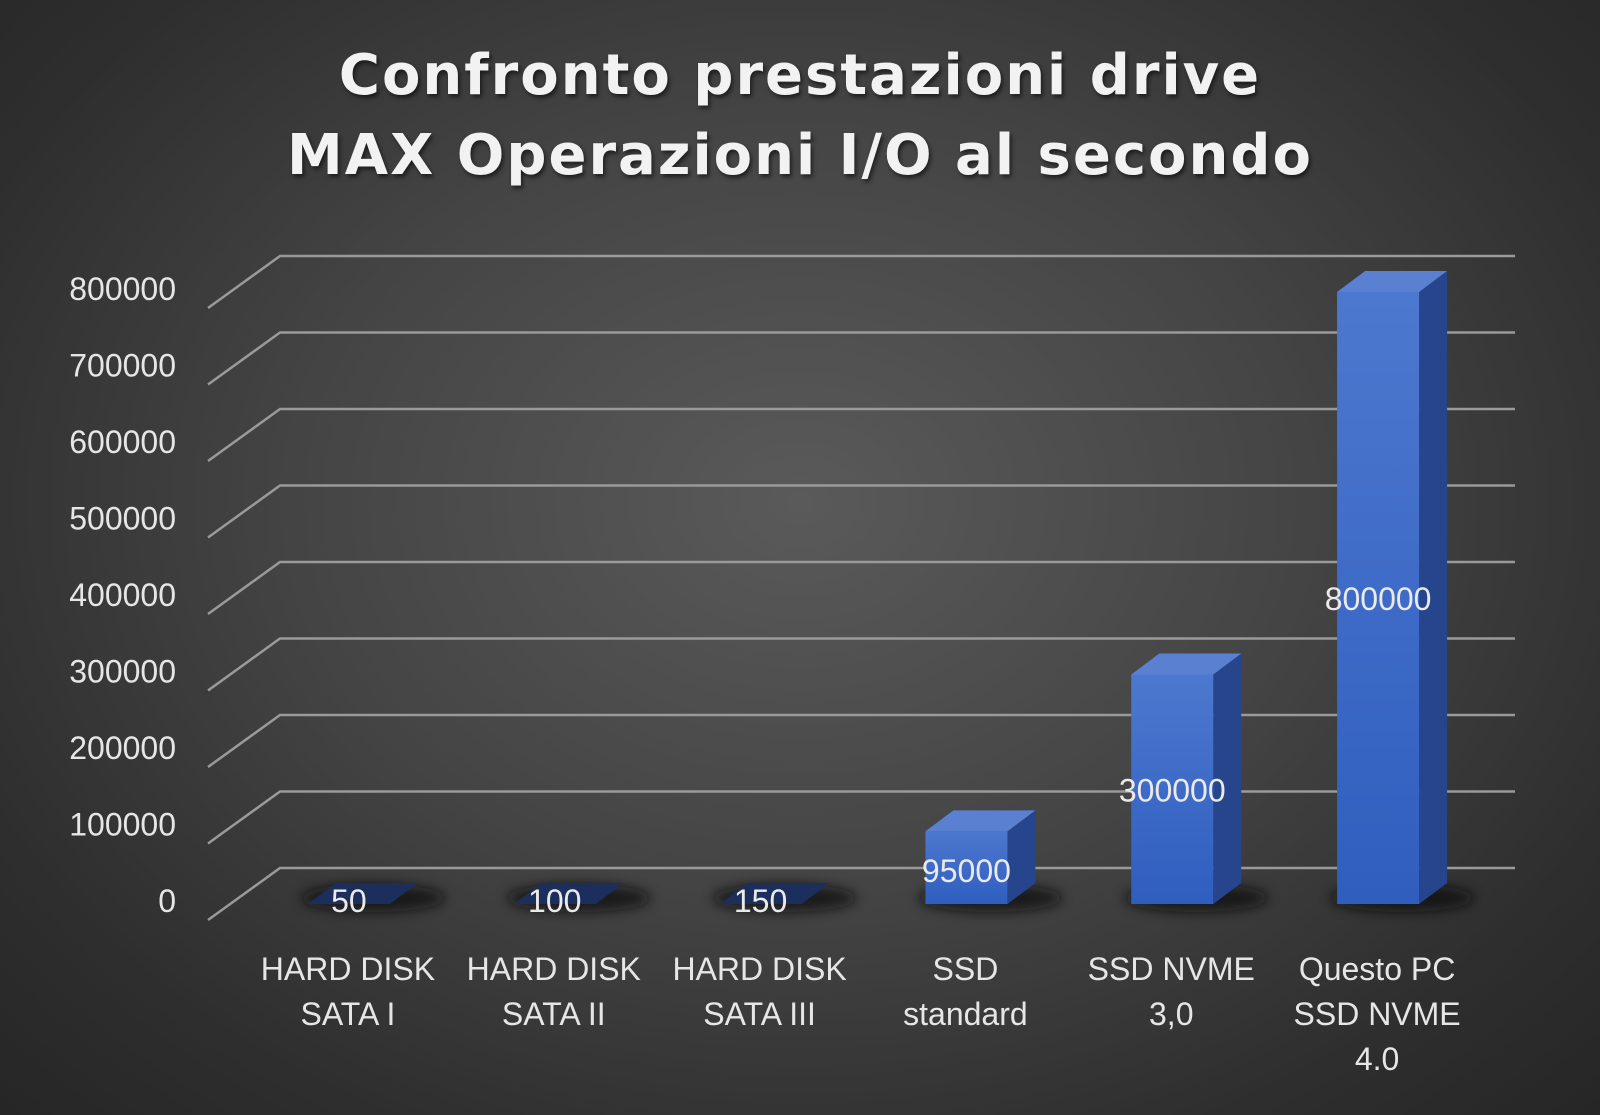 This screenshot has width=1600, height=1115. What do you see at coordinates (1377, 1059) in the screenshot?
I see `x-tick-label-line: 4.0` at bounding box center [1377, 1059].